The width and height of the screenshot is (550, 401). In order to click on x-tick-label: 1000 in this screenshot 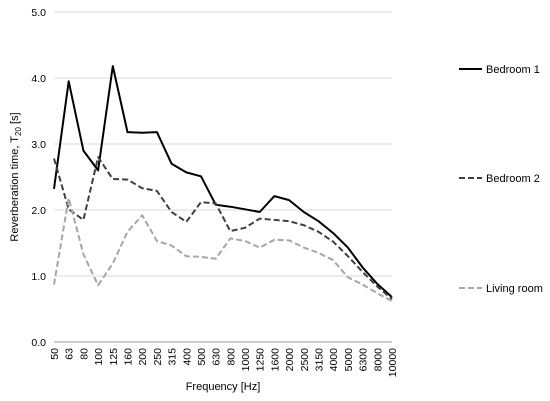, I will do `click(246, 360)`.